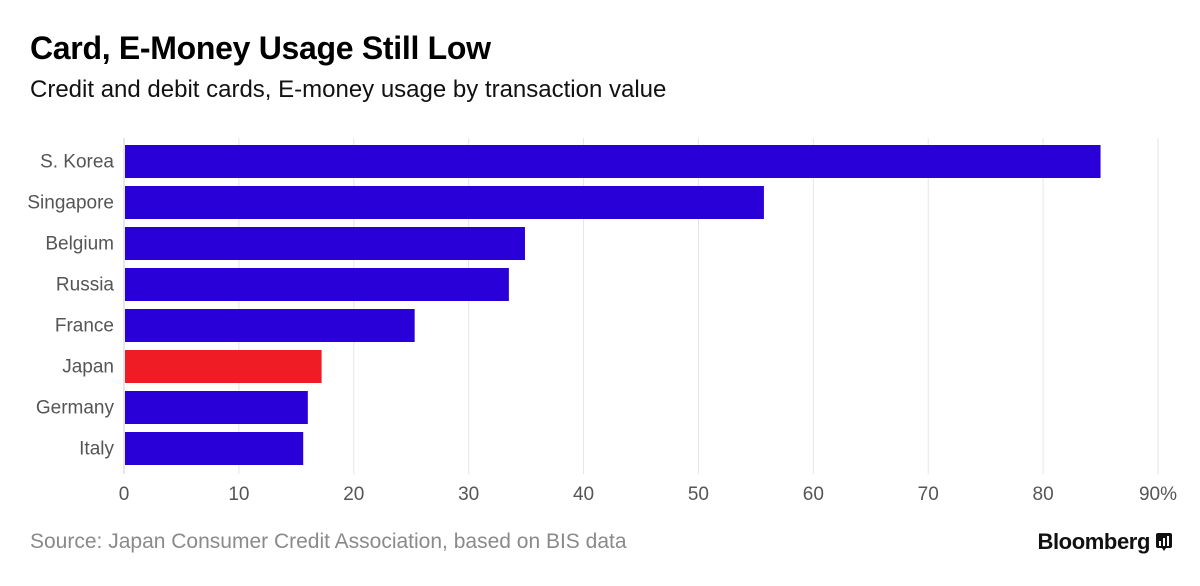 This screenshot has width=1200, height=586. I want to click on chart-title: Card, E-Money Usage Still Low, so click(260, 48).